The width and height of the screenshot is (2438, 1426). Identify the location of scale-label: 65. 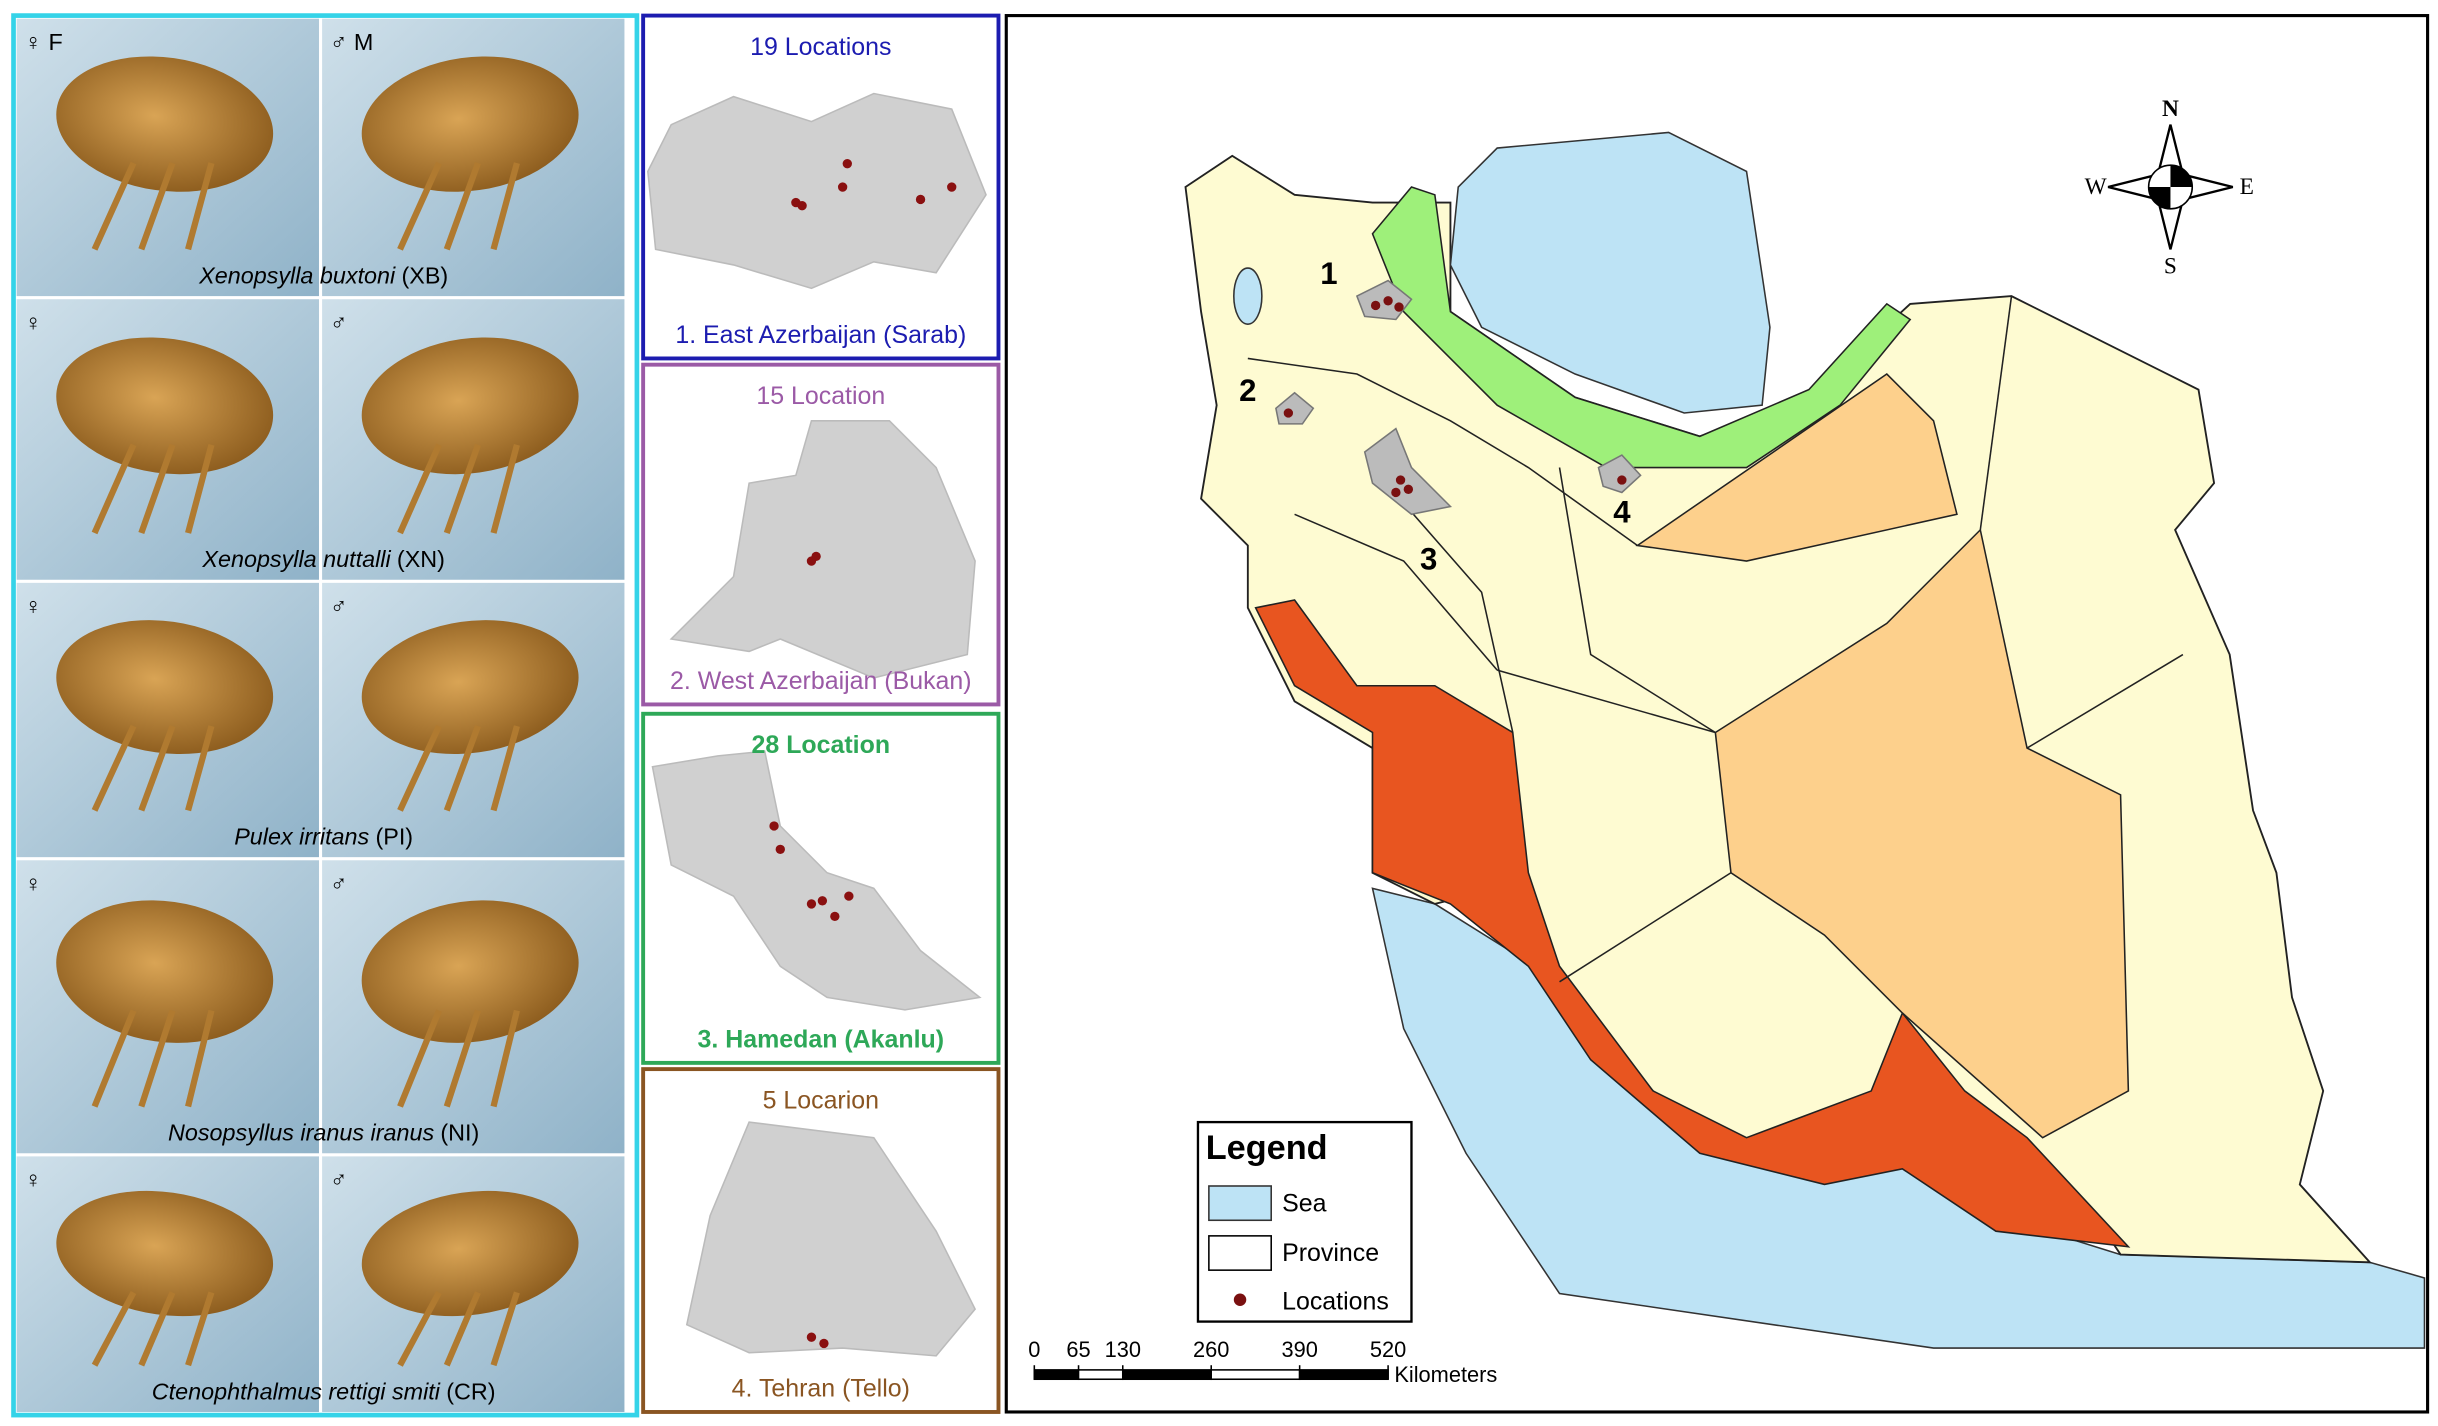
(1078, 1349).